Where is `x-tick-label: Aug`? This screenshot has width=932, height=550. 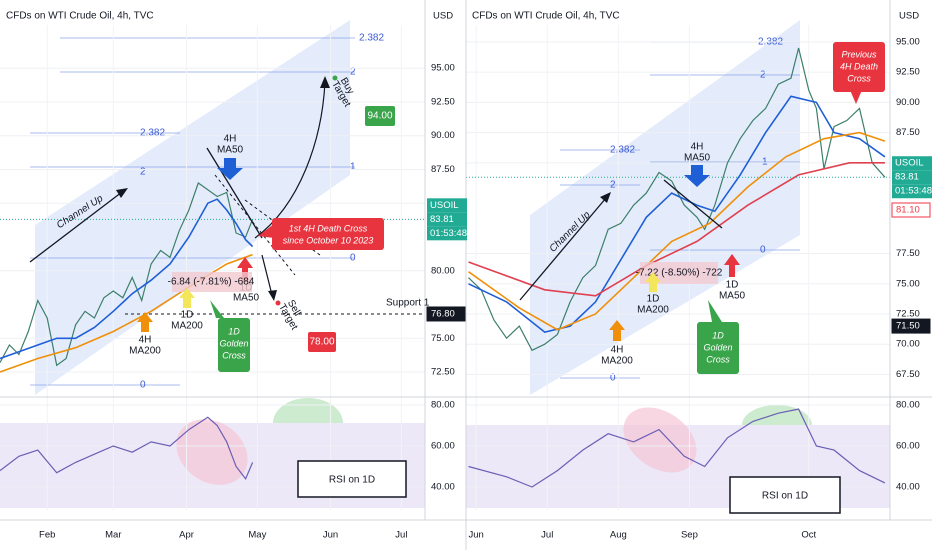
x-tick-label: Aug is located at coordinates (618, 535).